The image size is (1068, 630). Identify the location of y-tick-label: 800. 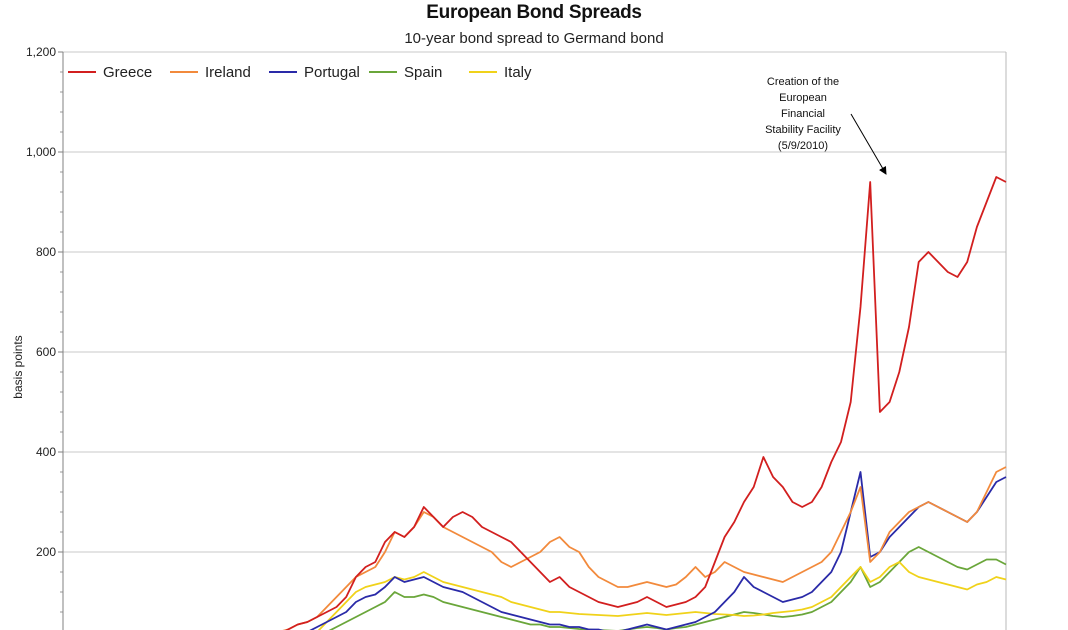
(46, 252).